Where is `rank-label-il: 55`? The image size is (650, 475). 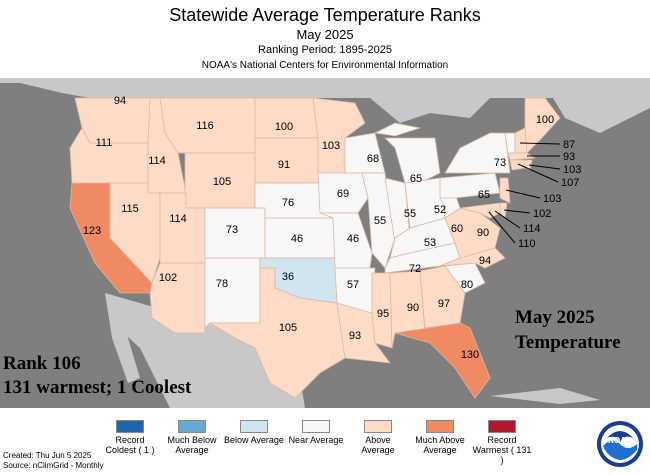
rank-label-il: 55 is located at coordinates (380, 221).